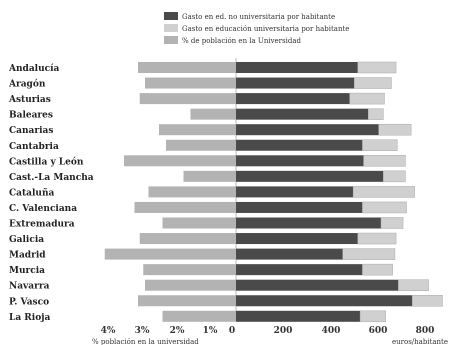  What do you see at coordinates (26, 240) in the screenshot?
I see `region-label: Galicia` at bounding box center [26, 240].